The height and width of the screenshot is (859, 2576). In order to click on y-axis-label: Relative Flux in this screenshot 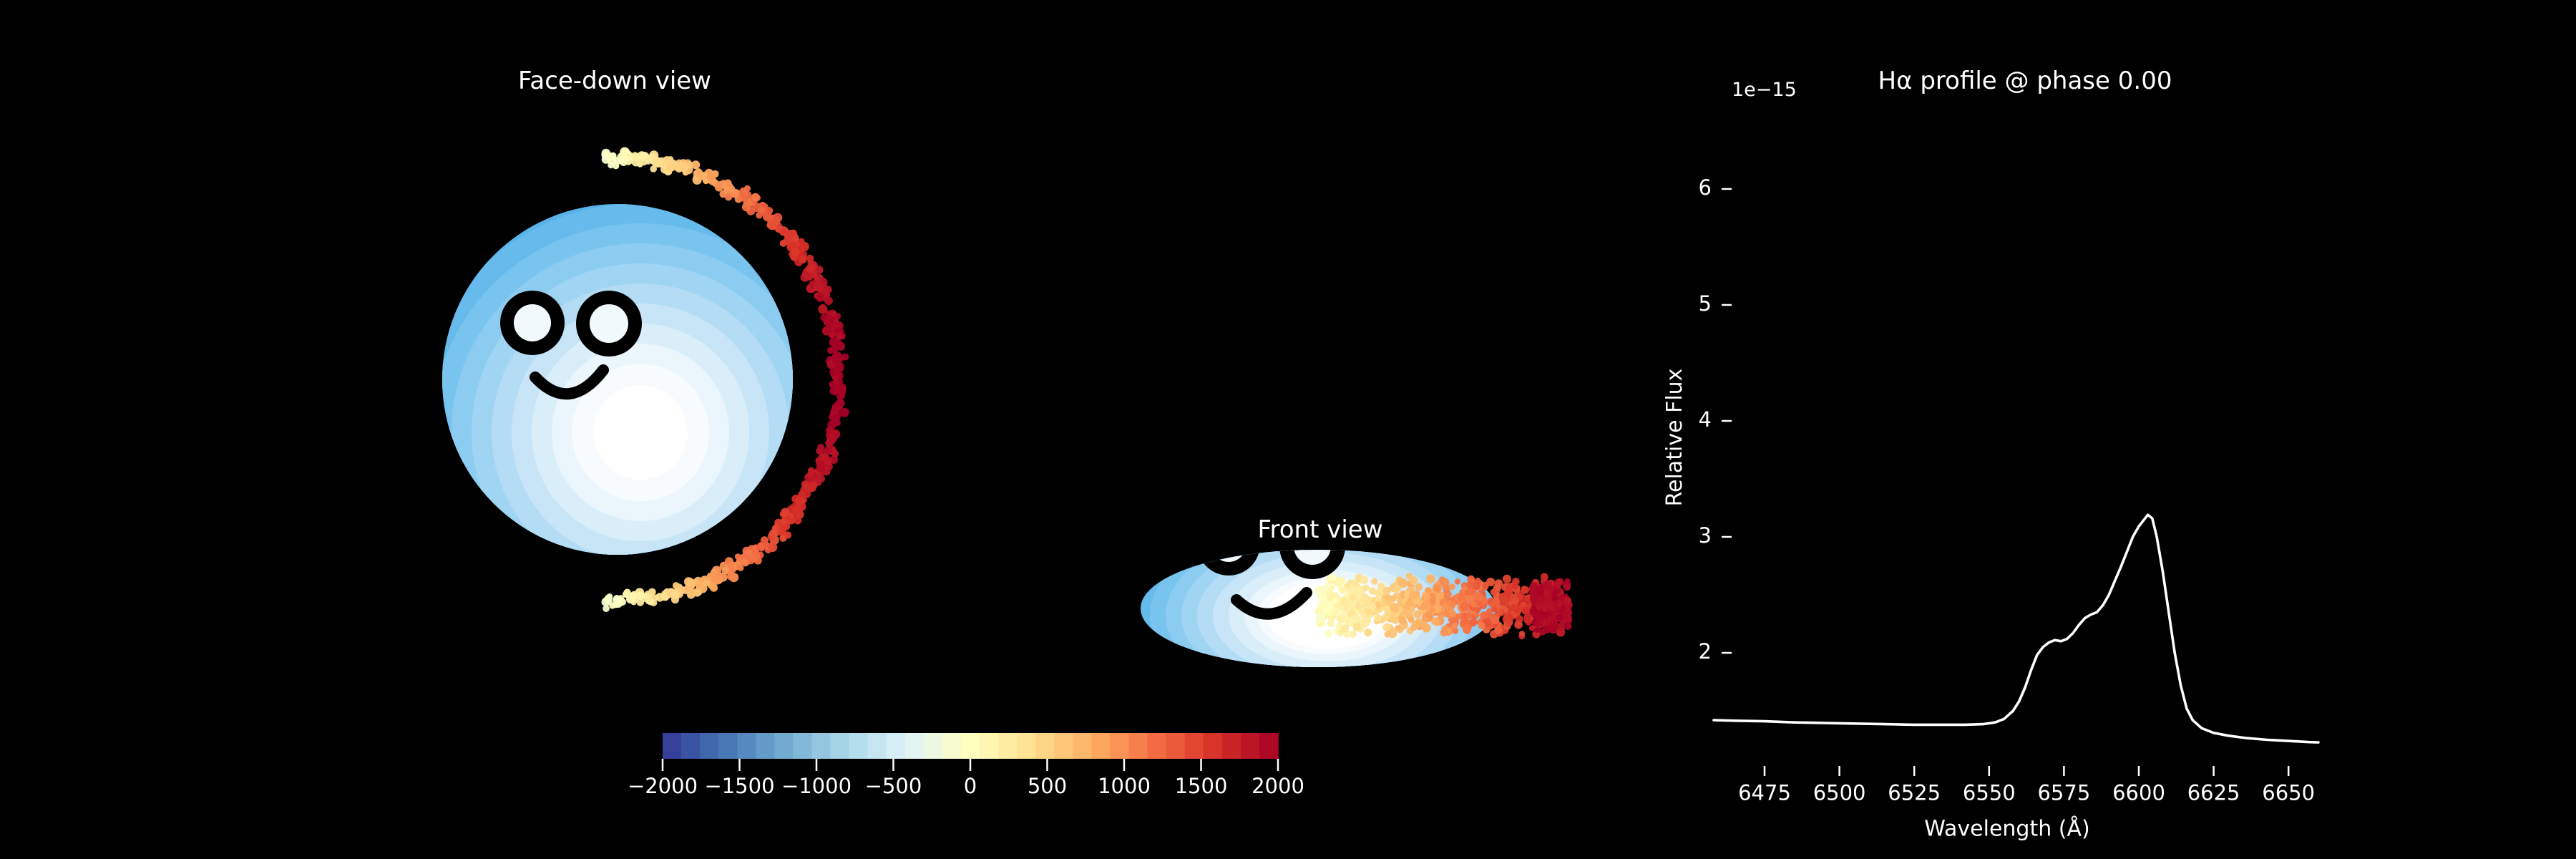, I will do `click(1674, 438)`.